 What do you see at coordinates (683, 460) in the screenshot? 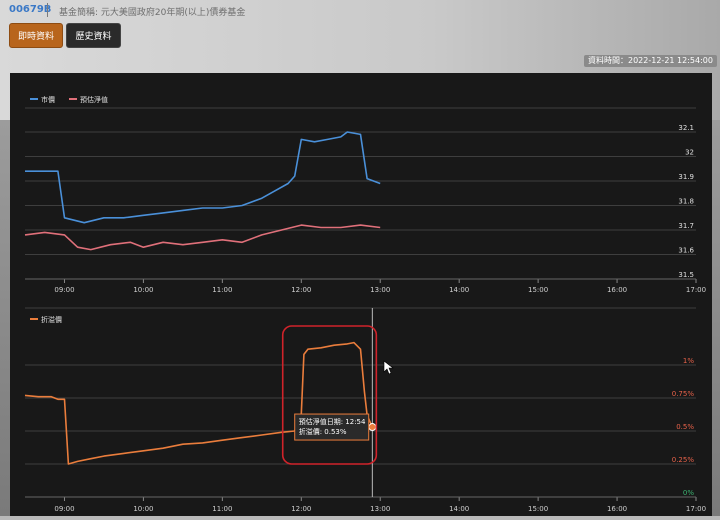
I see `y-tick-label: 0.25%` at bounding box center [683, 460].